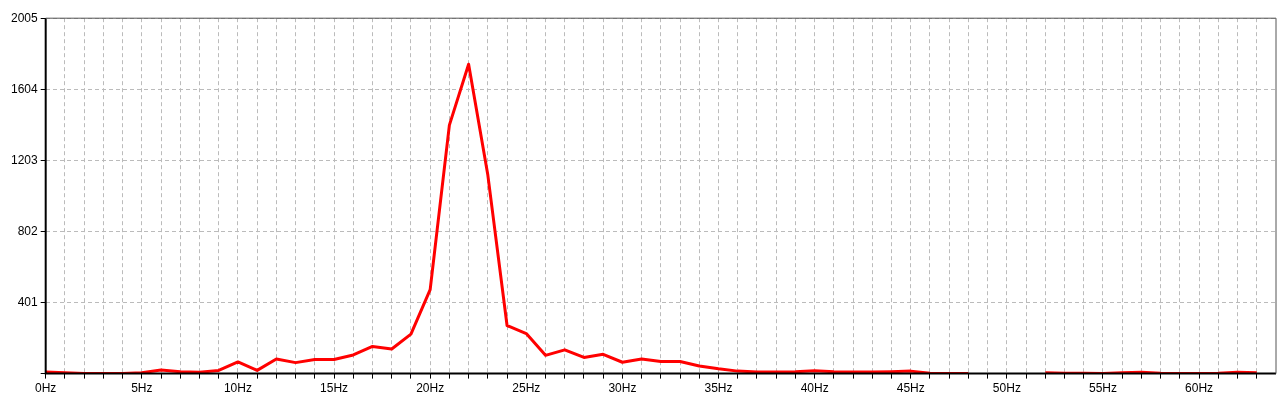  Describe the element at coordinates (237, 388) in the screenshot. I see `x-tick-label: 10Hz` at that location.